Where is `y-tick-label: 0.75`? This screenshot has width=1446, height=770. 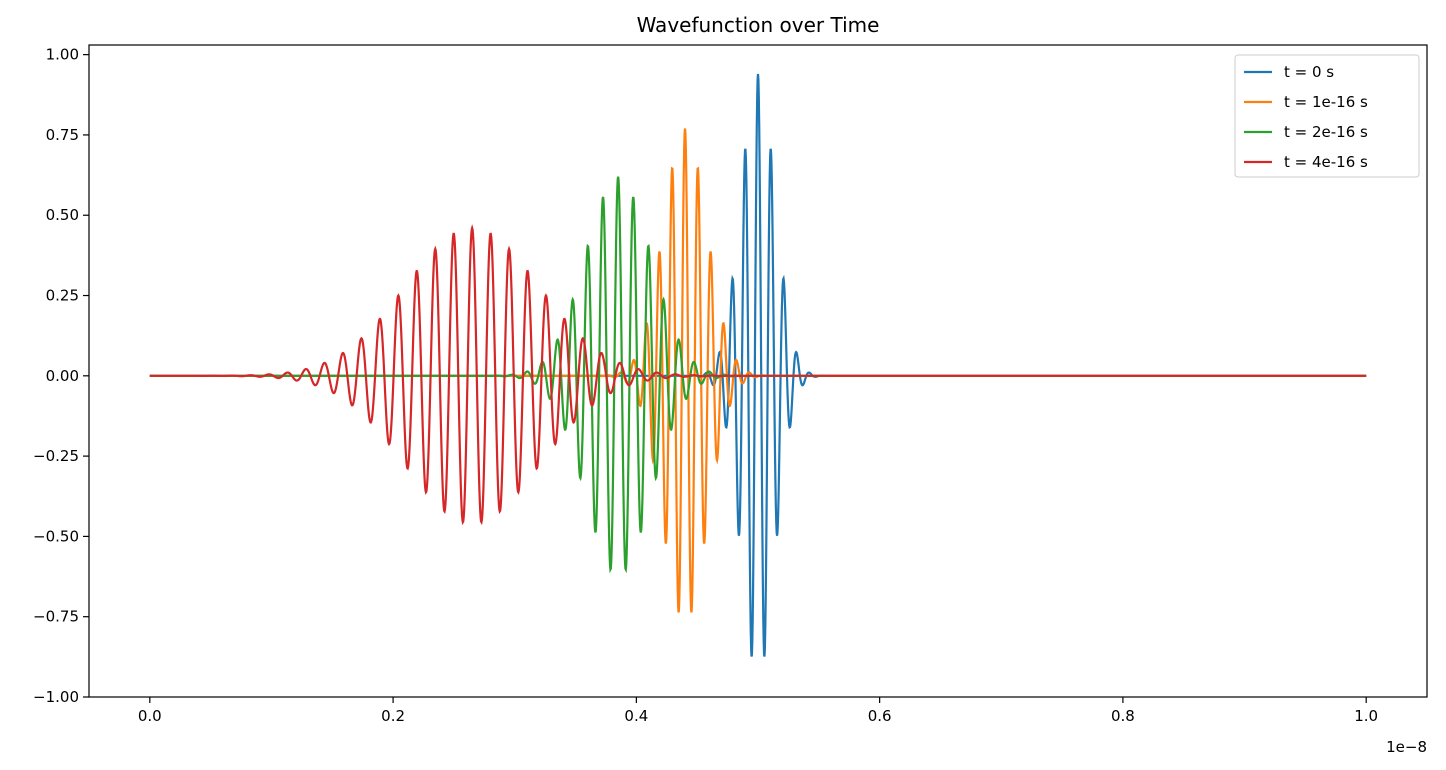 y-tick-label: 0.75 is located at coordinates (62, 135).